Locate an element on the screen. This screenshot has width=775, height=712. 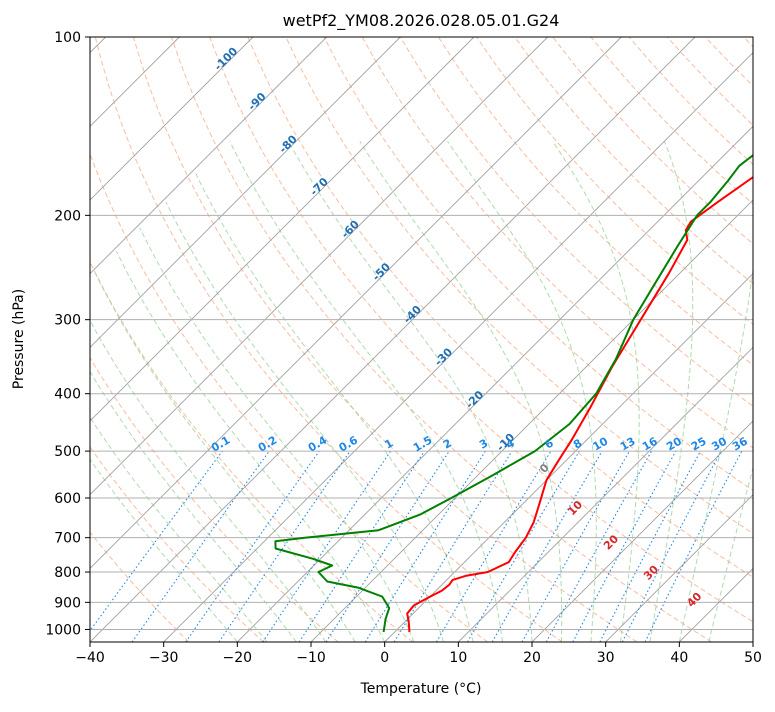
y-axis-label: Pressure (hPa) is located at coordinates (19, 339).